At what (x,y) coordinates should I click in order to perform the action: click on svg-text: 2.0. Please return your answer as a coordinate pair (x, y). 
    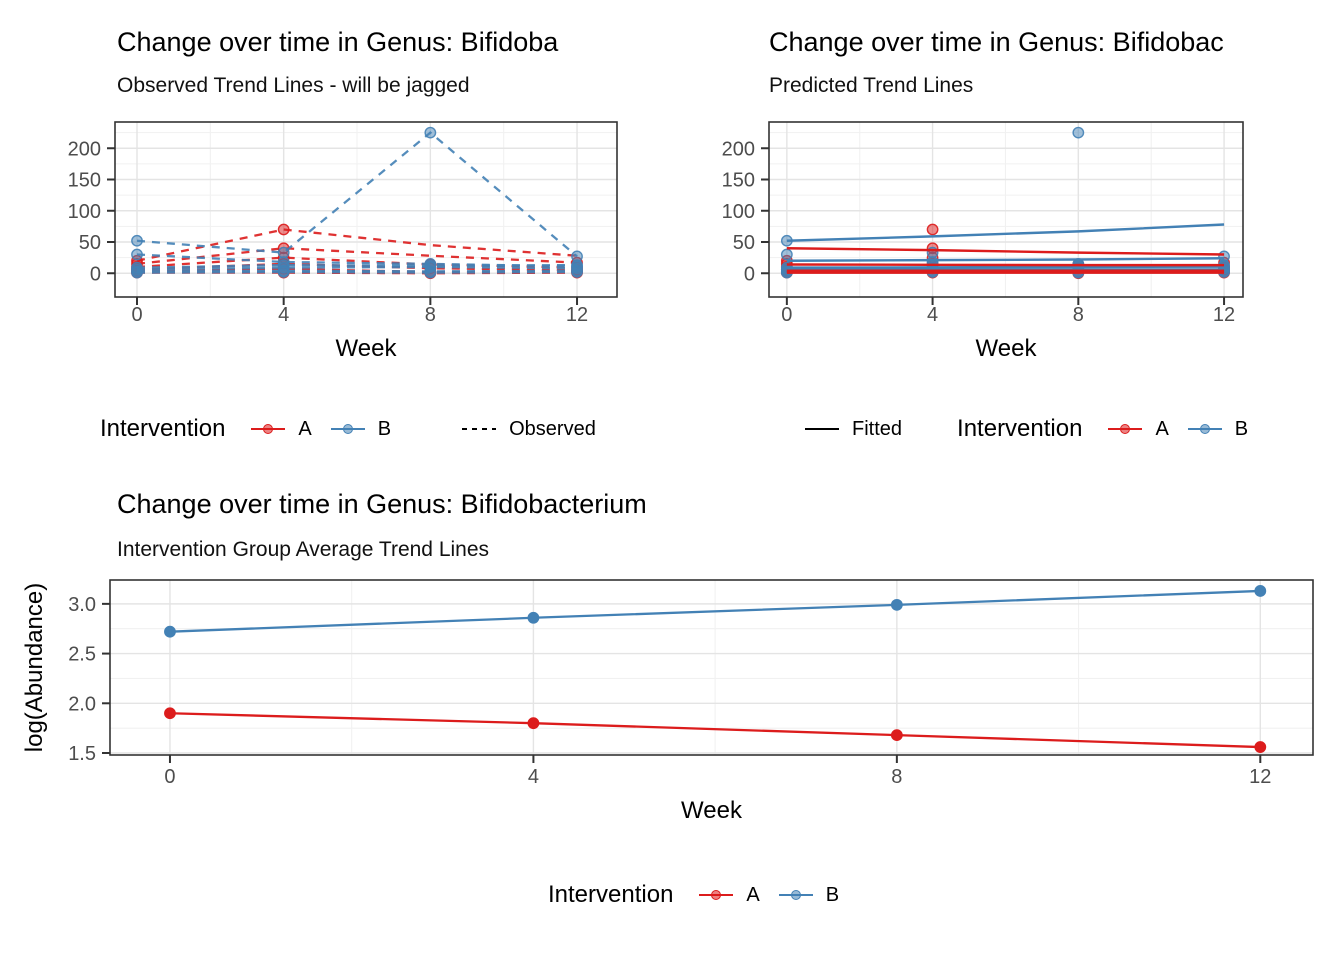
    Looking at the image, I should click on (82, 704).